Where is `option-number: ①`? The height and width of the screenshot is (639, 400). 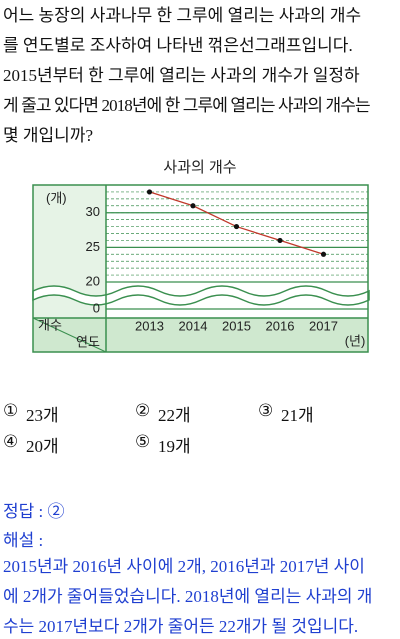 option-number: ① is located at coordinates (11, 410).